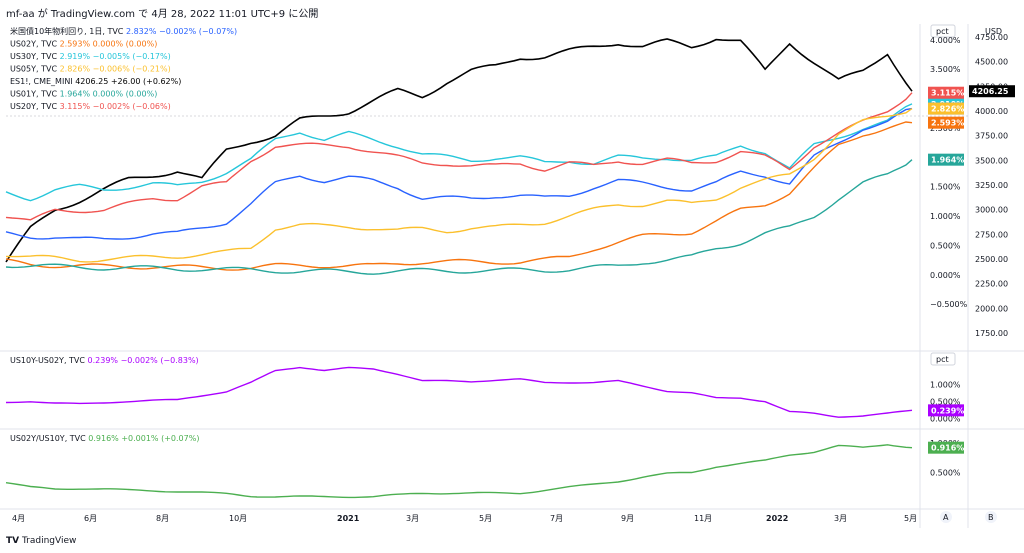  Describe the element at coordinates (143, 438) in the screenshot. I see `legend-values: 0.916% +0.001% (+0.07%)` at that location.